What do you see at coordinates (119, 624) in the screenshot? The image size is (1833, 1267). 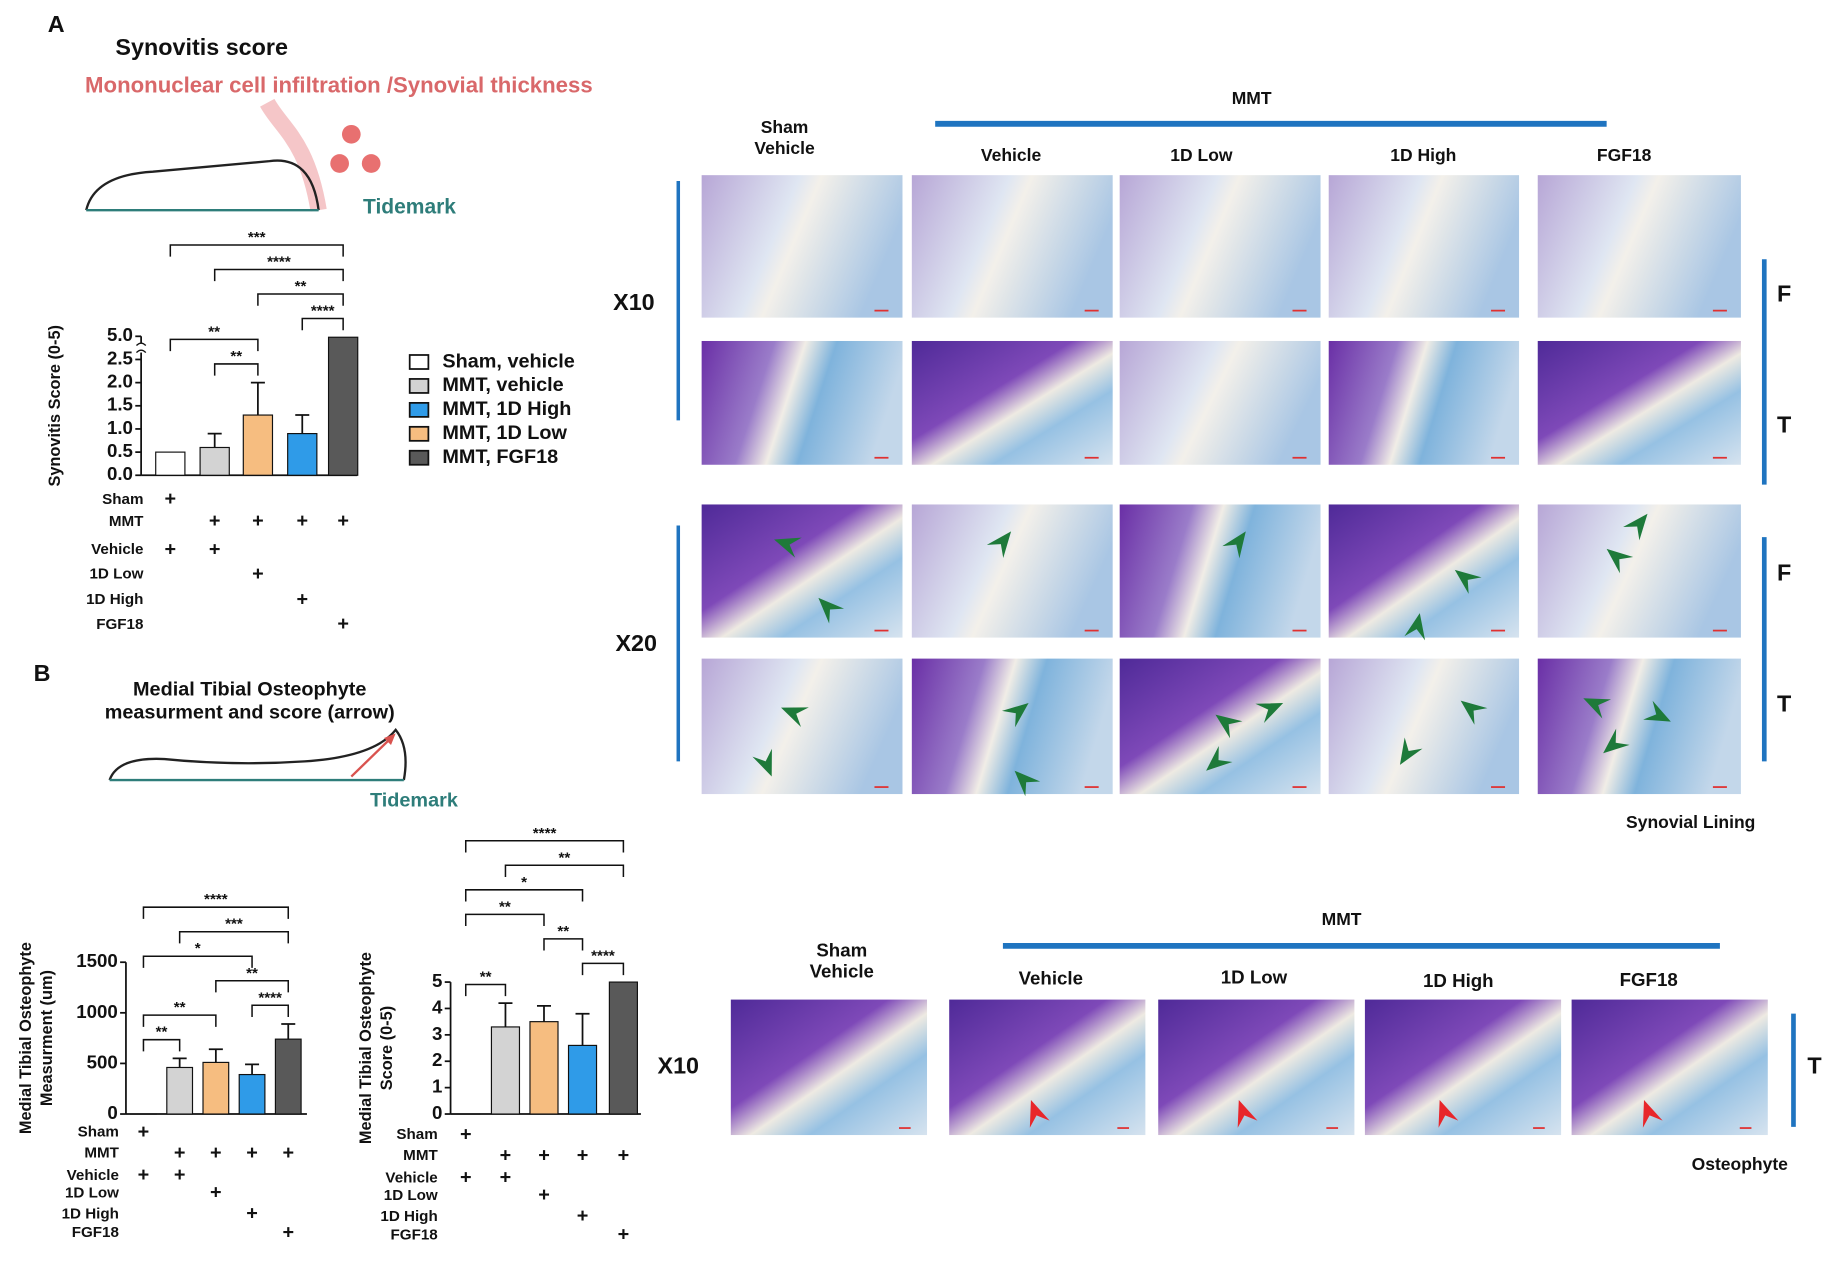 I see `condition-label: FGF18` at bounding box center [119, 624].